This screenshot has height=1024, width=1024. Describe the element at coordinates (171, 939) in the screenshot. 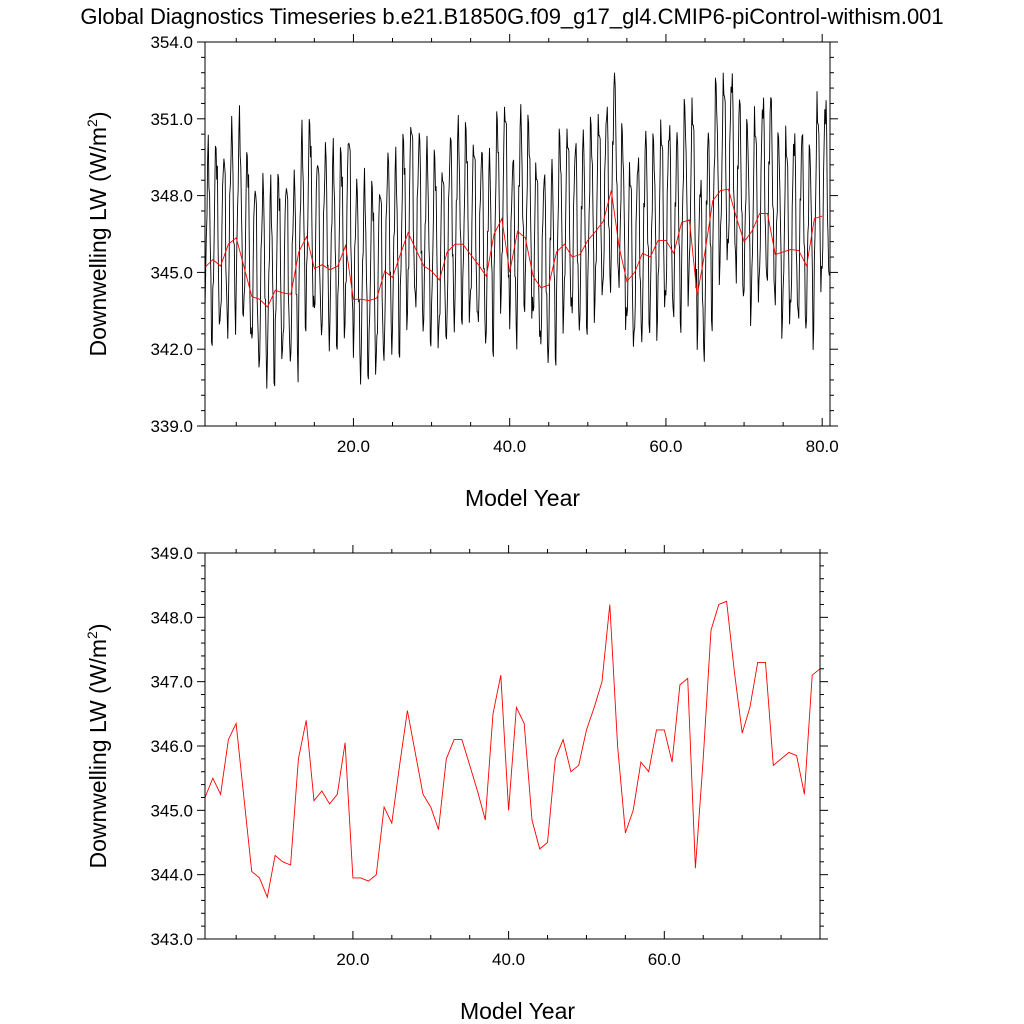

I see `y-tick-label: 343.0` at that location.